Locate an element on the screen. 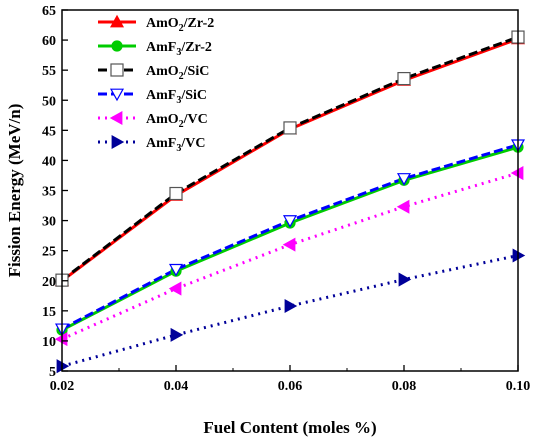  x-axis: 0.02 0.04 0.06 0.08 0.10 is located at coordinates (290, 379).